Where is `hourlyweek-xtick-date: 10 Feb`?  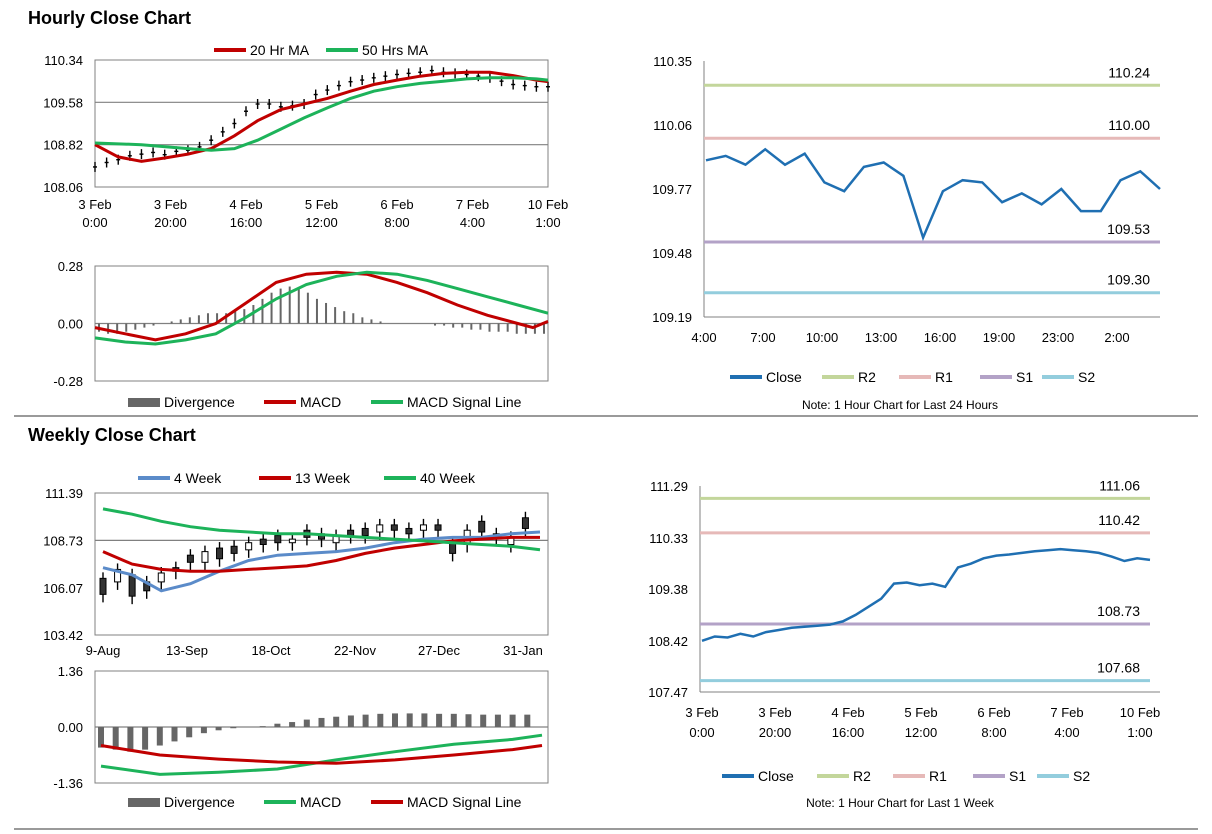
hourlyweek-xtick-date: 10 Feb is located at coordinates (1140, 712).